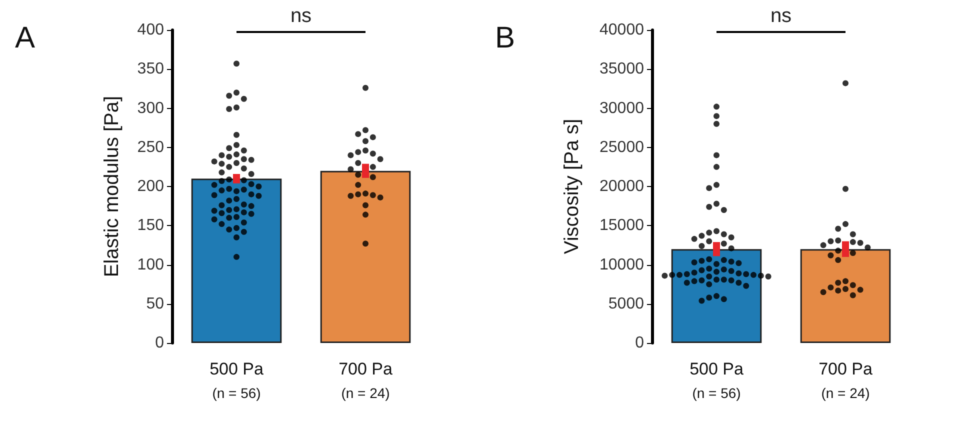 The image size is (960, 421). What do you see at coordinates (622, 265) in the screenshot?
I see `y-tick-label: 10000` at bounding box center [622, 265].